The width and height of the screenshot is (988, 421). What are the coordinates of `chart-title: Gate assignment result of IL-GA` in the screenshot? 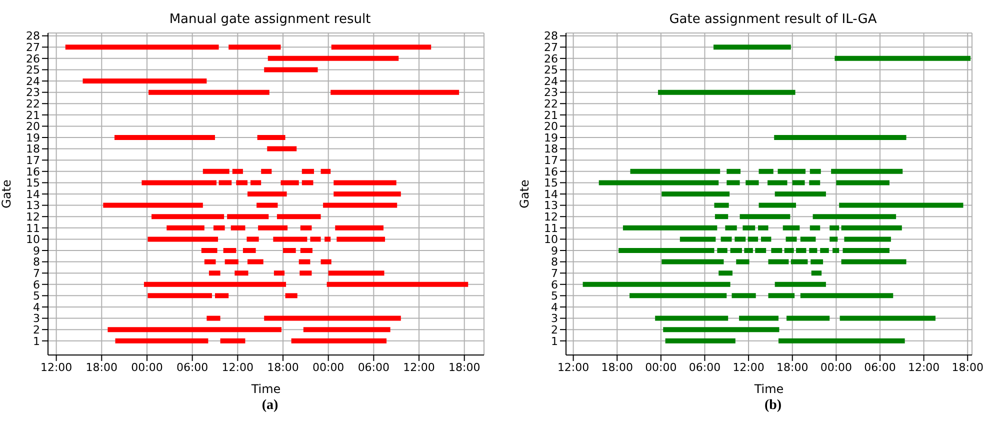 It's located at (773, 19).